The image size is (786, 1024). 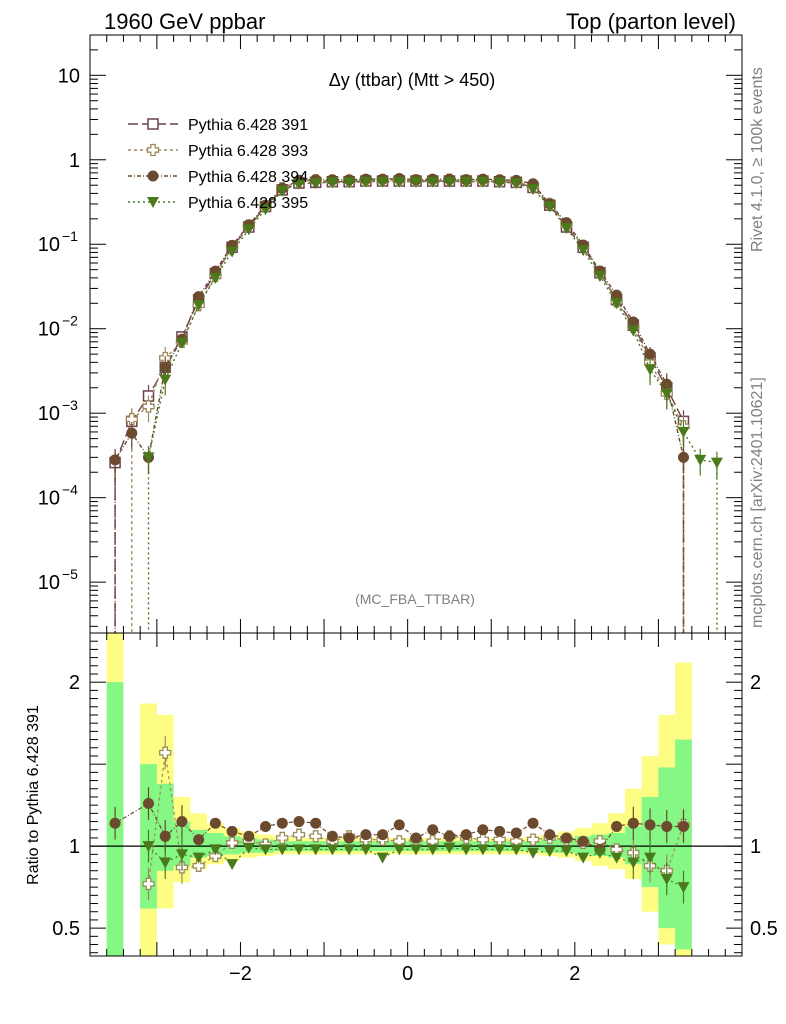 What do you see at coordinates (33, 795) in the screenshot?
I see `ratio-ylabel: Ratio to Pythia 6.428 391` at bounding box center [33, 795].